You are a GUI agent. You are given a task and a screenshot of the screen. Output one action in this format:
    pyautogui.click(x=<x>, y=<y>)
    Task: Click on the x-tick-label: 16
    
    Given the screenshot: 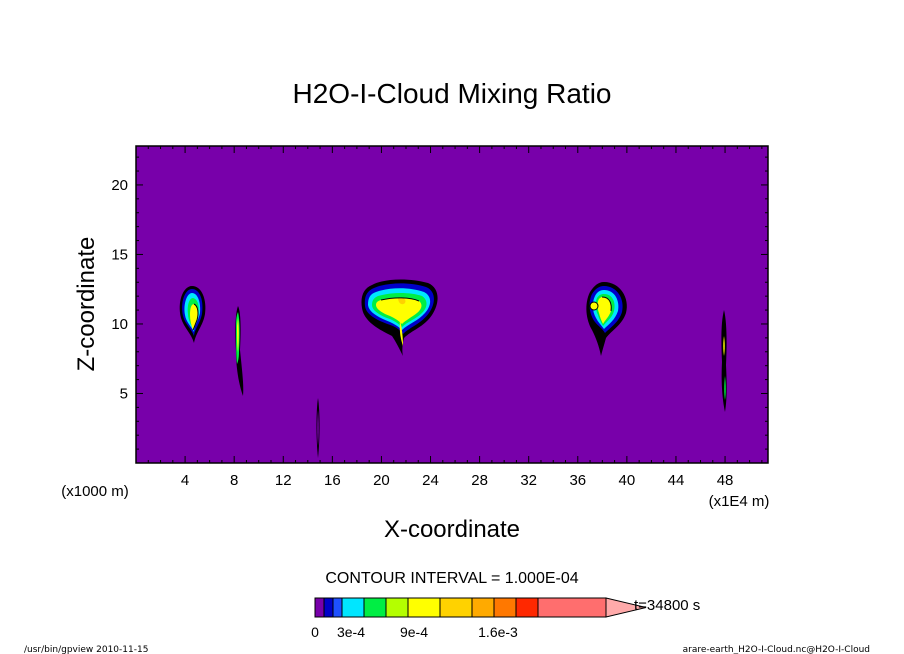 What is the action you would take?
    pyautogui.click(x=332, y=480)
    